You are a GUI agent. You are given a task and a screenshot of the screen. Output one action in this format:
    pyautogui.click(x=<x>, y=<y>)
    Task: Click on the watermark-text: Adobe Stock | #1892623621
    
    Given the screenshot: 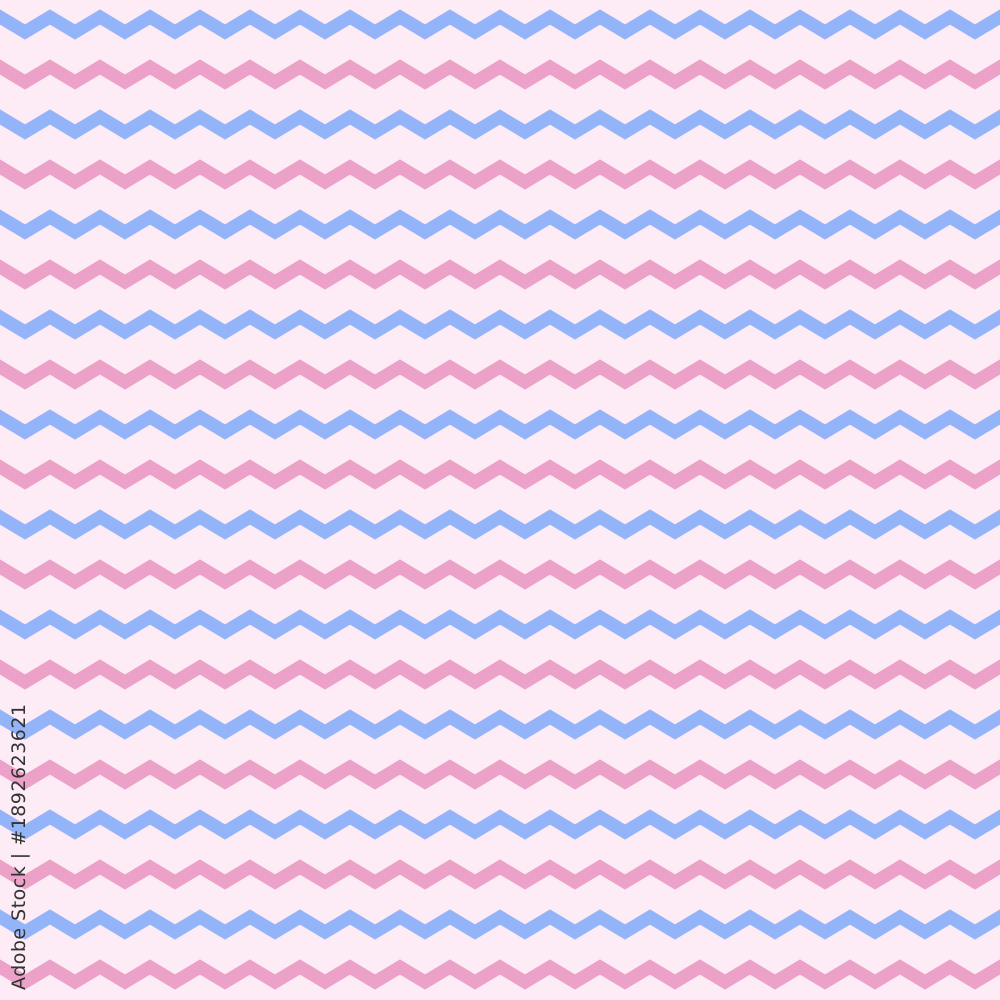 What is the action you would take?
    pyautogui.click(x=19, y=846)
    